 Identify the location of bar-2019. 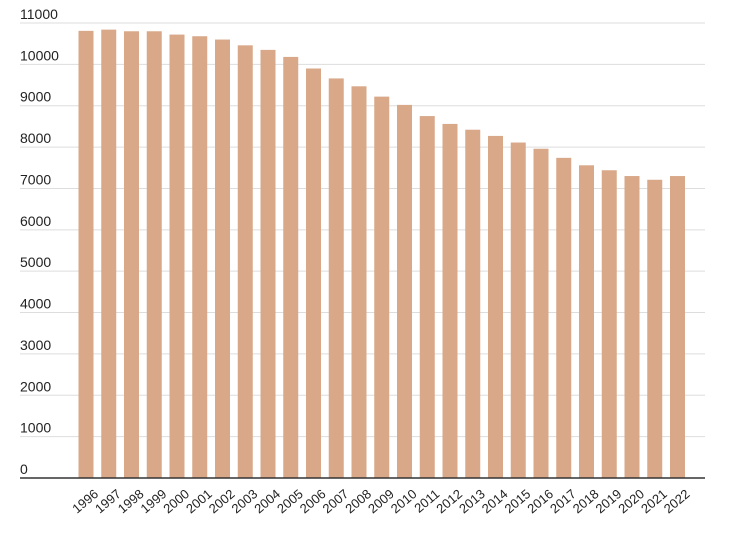
(609, 324).